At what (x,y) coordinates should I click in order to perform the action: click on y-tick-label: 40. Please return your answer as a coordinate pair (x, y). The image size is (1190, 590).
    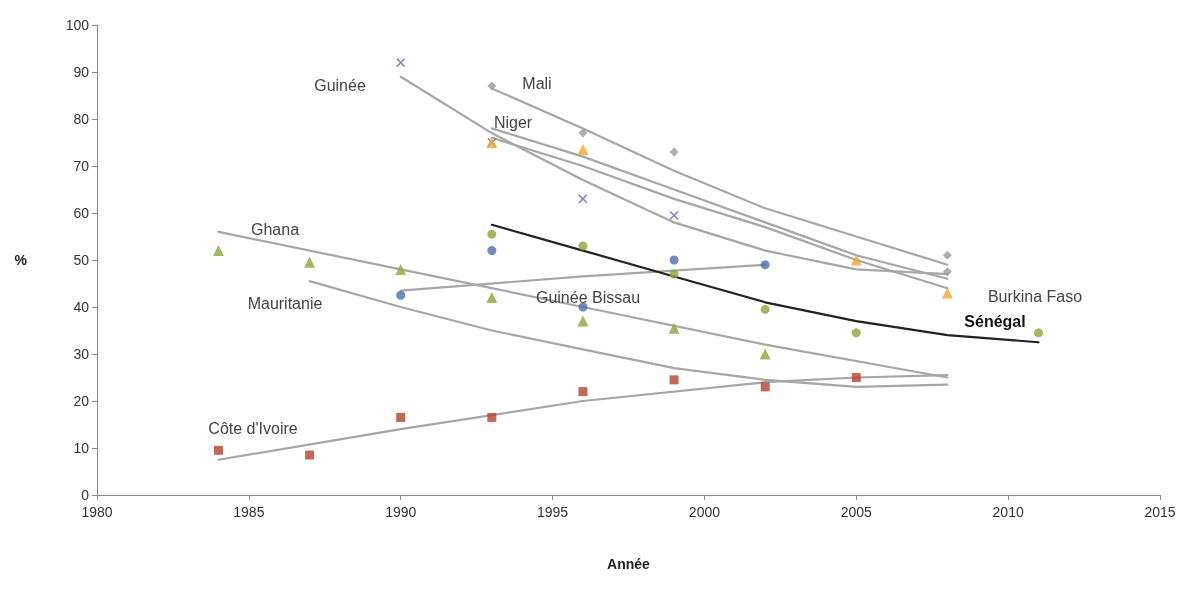
    Looking at the image, I should click on (81, 307).